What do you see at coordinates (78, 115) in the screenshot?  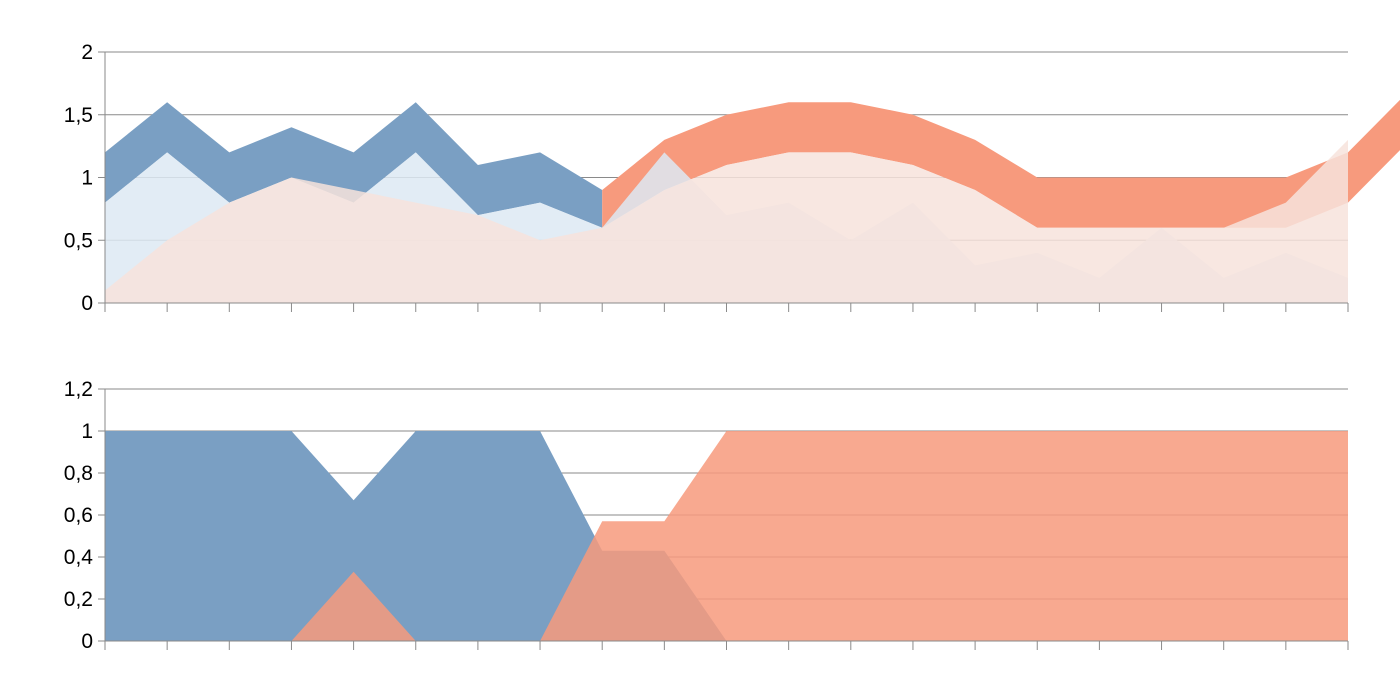 I see `y-tick-label-top-3: 1,5` at bounding box center [78, 115].